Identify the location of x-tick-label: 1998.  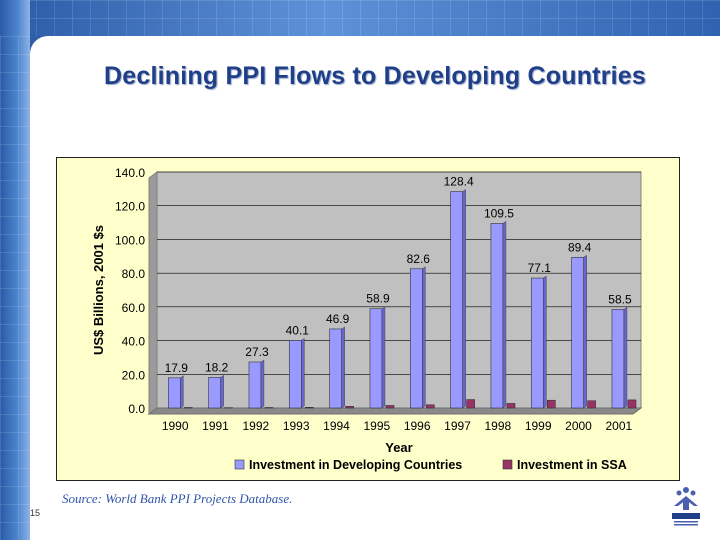
(497, 426).